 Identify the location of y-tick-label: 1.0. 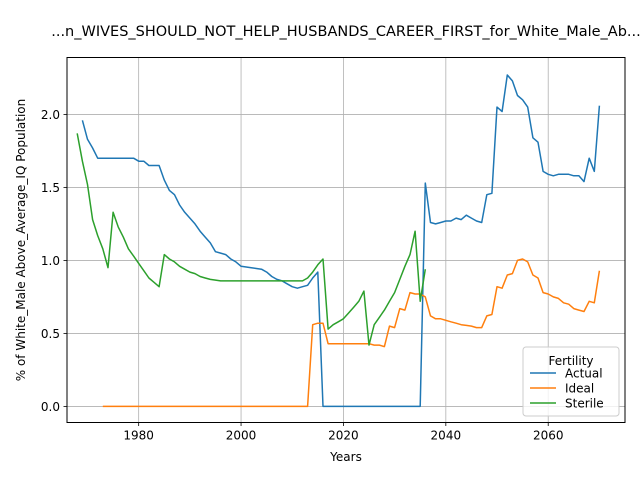
(50, 261).